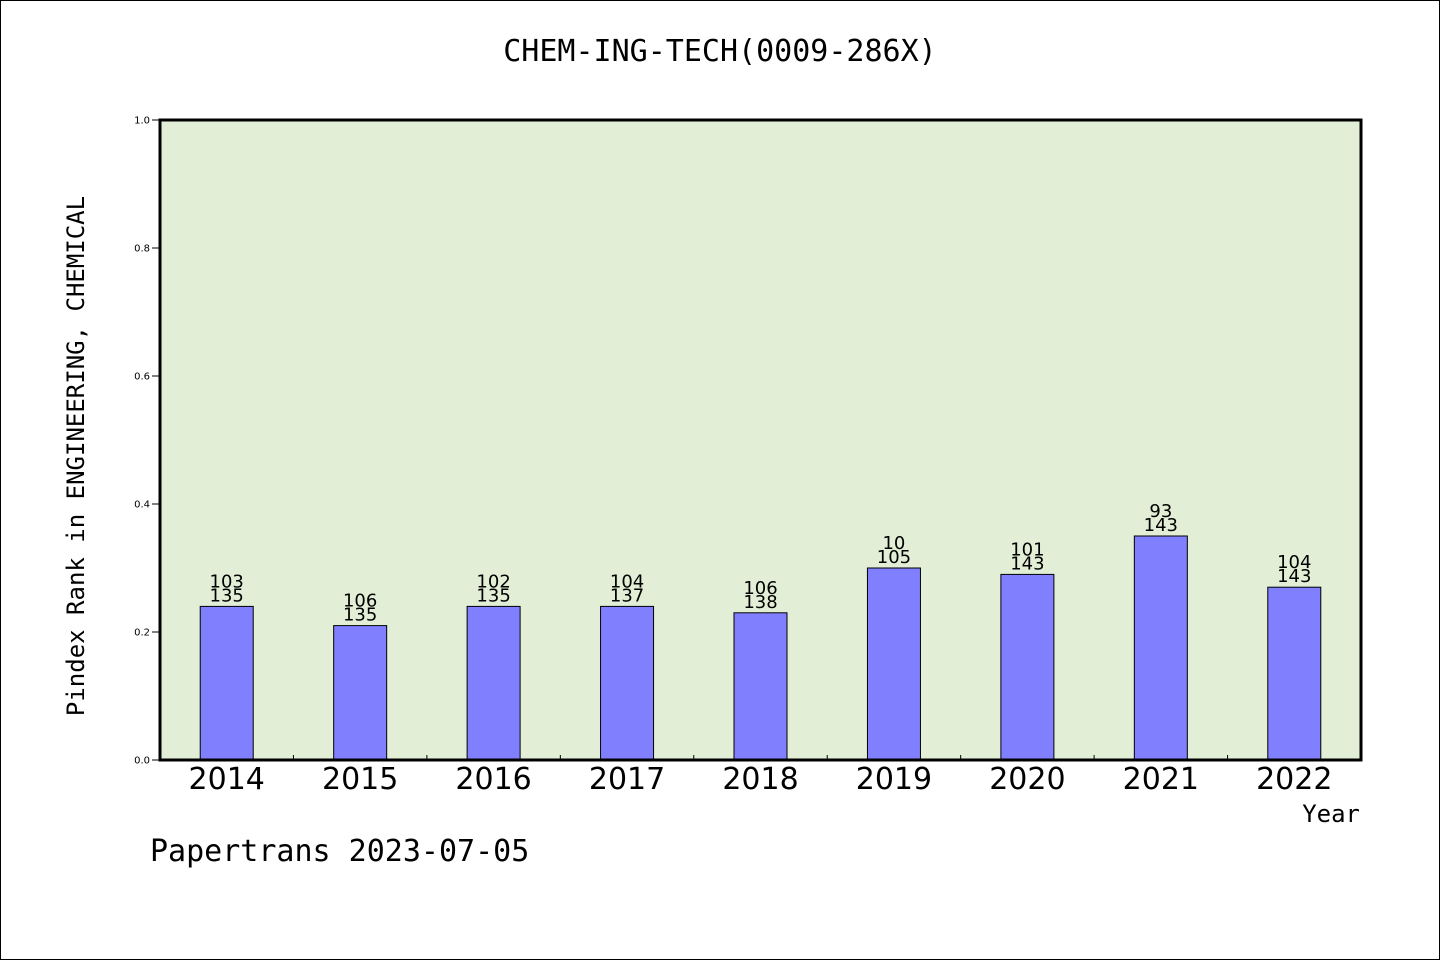 This screenshot has width=1440, height=960. I want to click on x-axis: 2014 2015 2016 2017 2018 2019 2020 2021 2022, so click(760, 776).